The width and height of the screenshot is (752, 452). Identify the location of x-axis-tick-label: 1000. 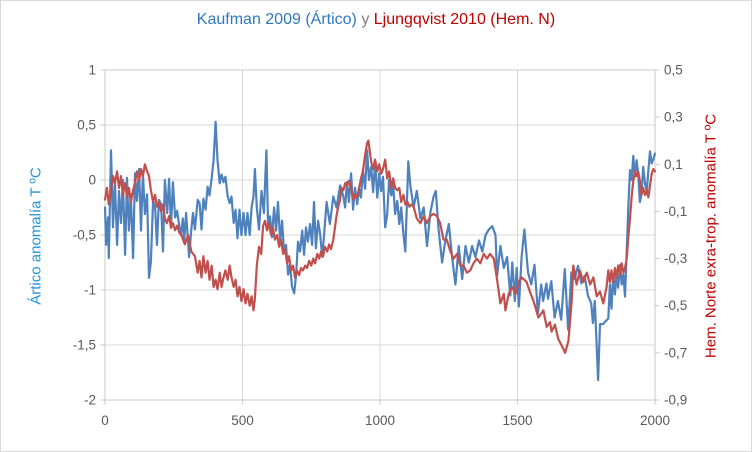
(380, 420).